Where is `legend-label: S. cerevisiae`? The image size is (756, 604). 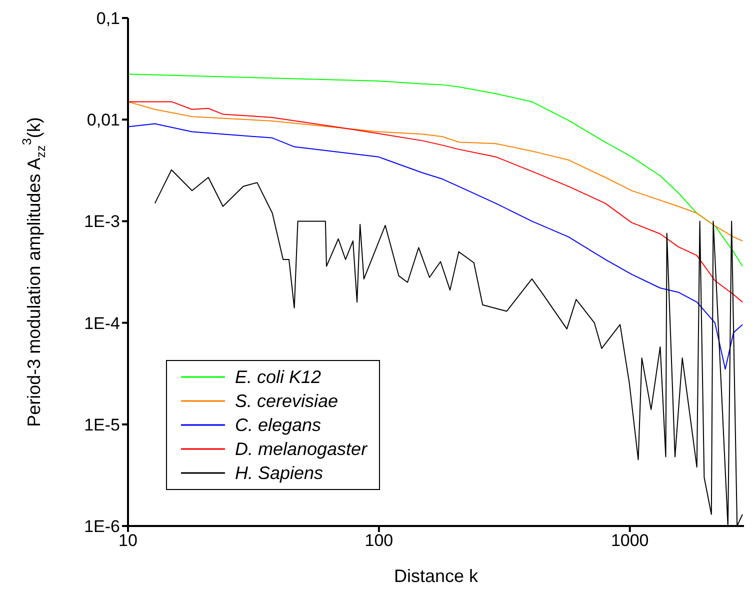 legend-label: S. cerevisiae is located at coordinates (286, 401).